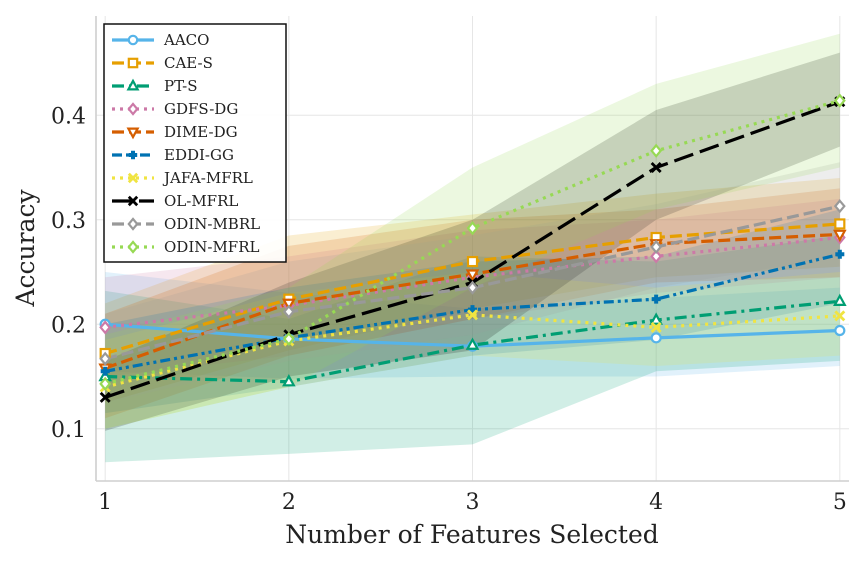  I want to click on legend-label-cae-s: CAE-S, so click(188, 63).